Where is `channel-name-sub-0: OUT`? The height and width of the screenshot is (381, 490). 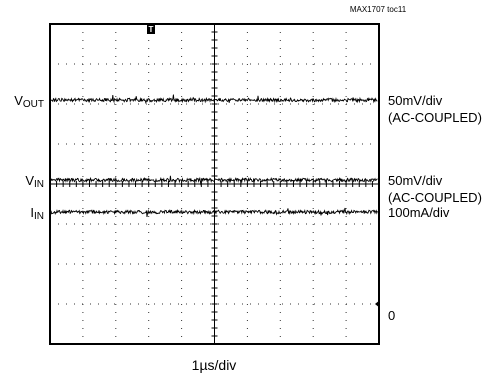 channel-name-sub-0: OUT is located at coordinates (33, 104).